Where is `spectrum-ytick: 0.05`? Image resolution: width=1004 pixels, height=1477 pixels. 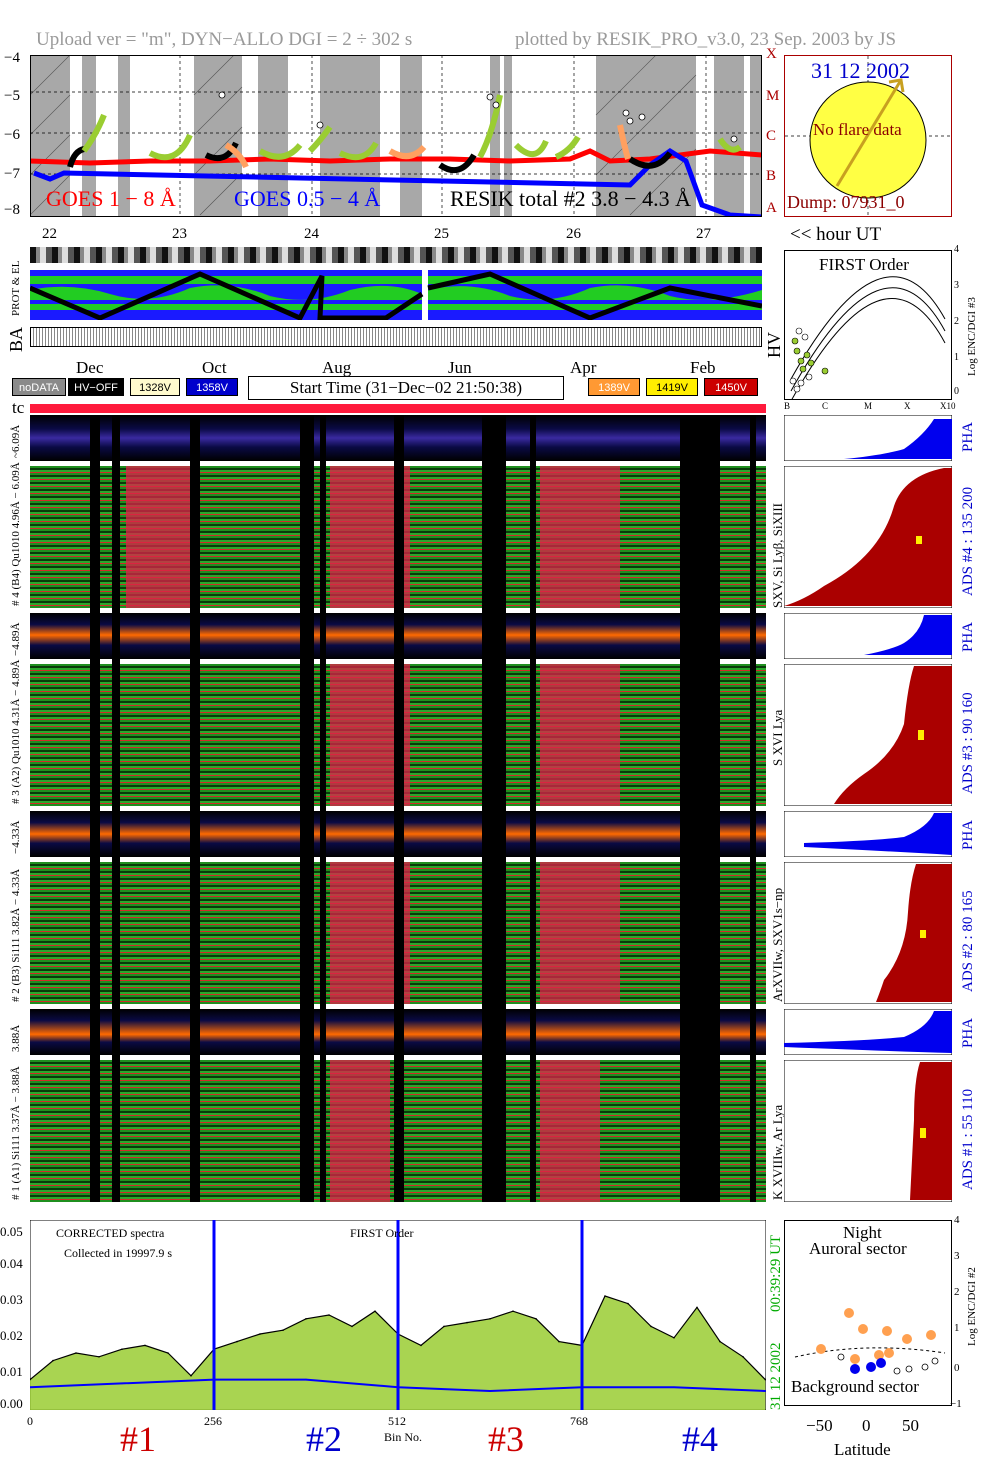
spectrum-ytick: 0.05 is located at coordinates (11, 1231).